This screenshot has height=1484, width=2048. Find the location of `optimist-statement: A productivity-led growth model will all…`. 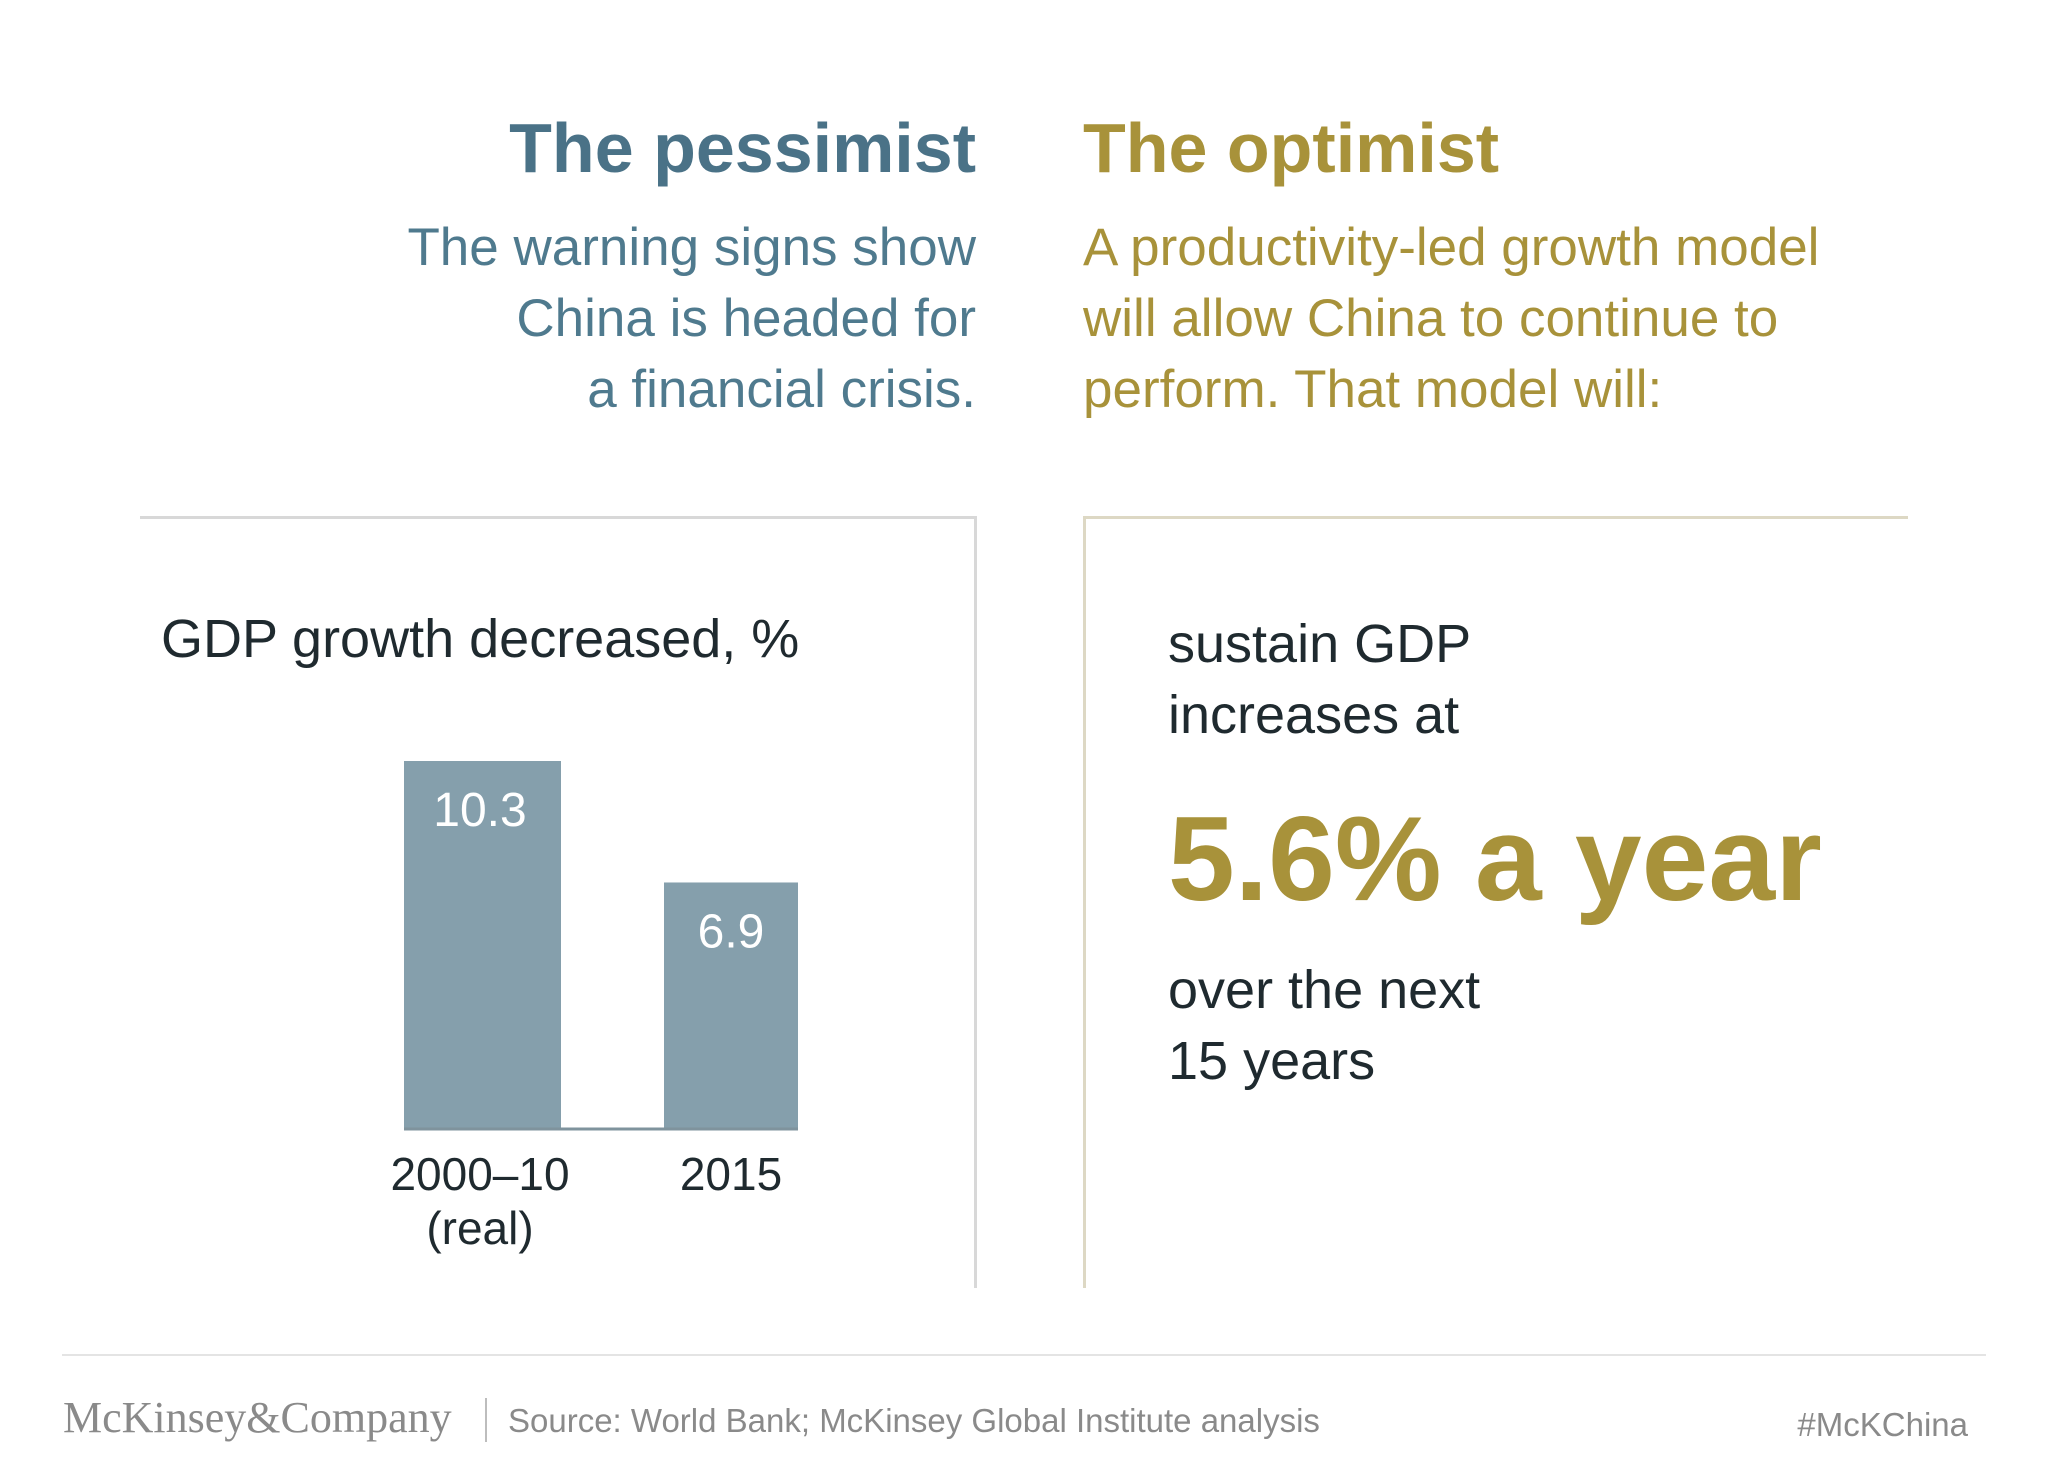

optimist-statement: A productivity-led growth model will all… is located at coordinates (1533, 318).